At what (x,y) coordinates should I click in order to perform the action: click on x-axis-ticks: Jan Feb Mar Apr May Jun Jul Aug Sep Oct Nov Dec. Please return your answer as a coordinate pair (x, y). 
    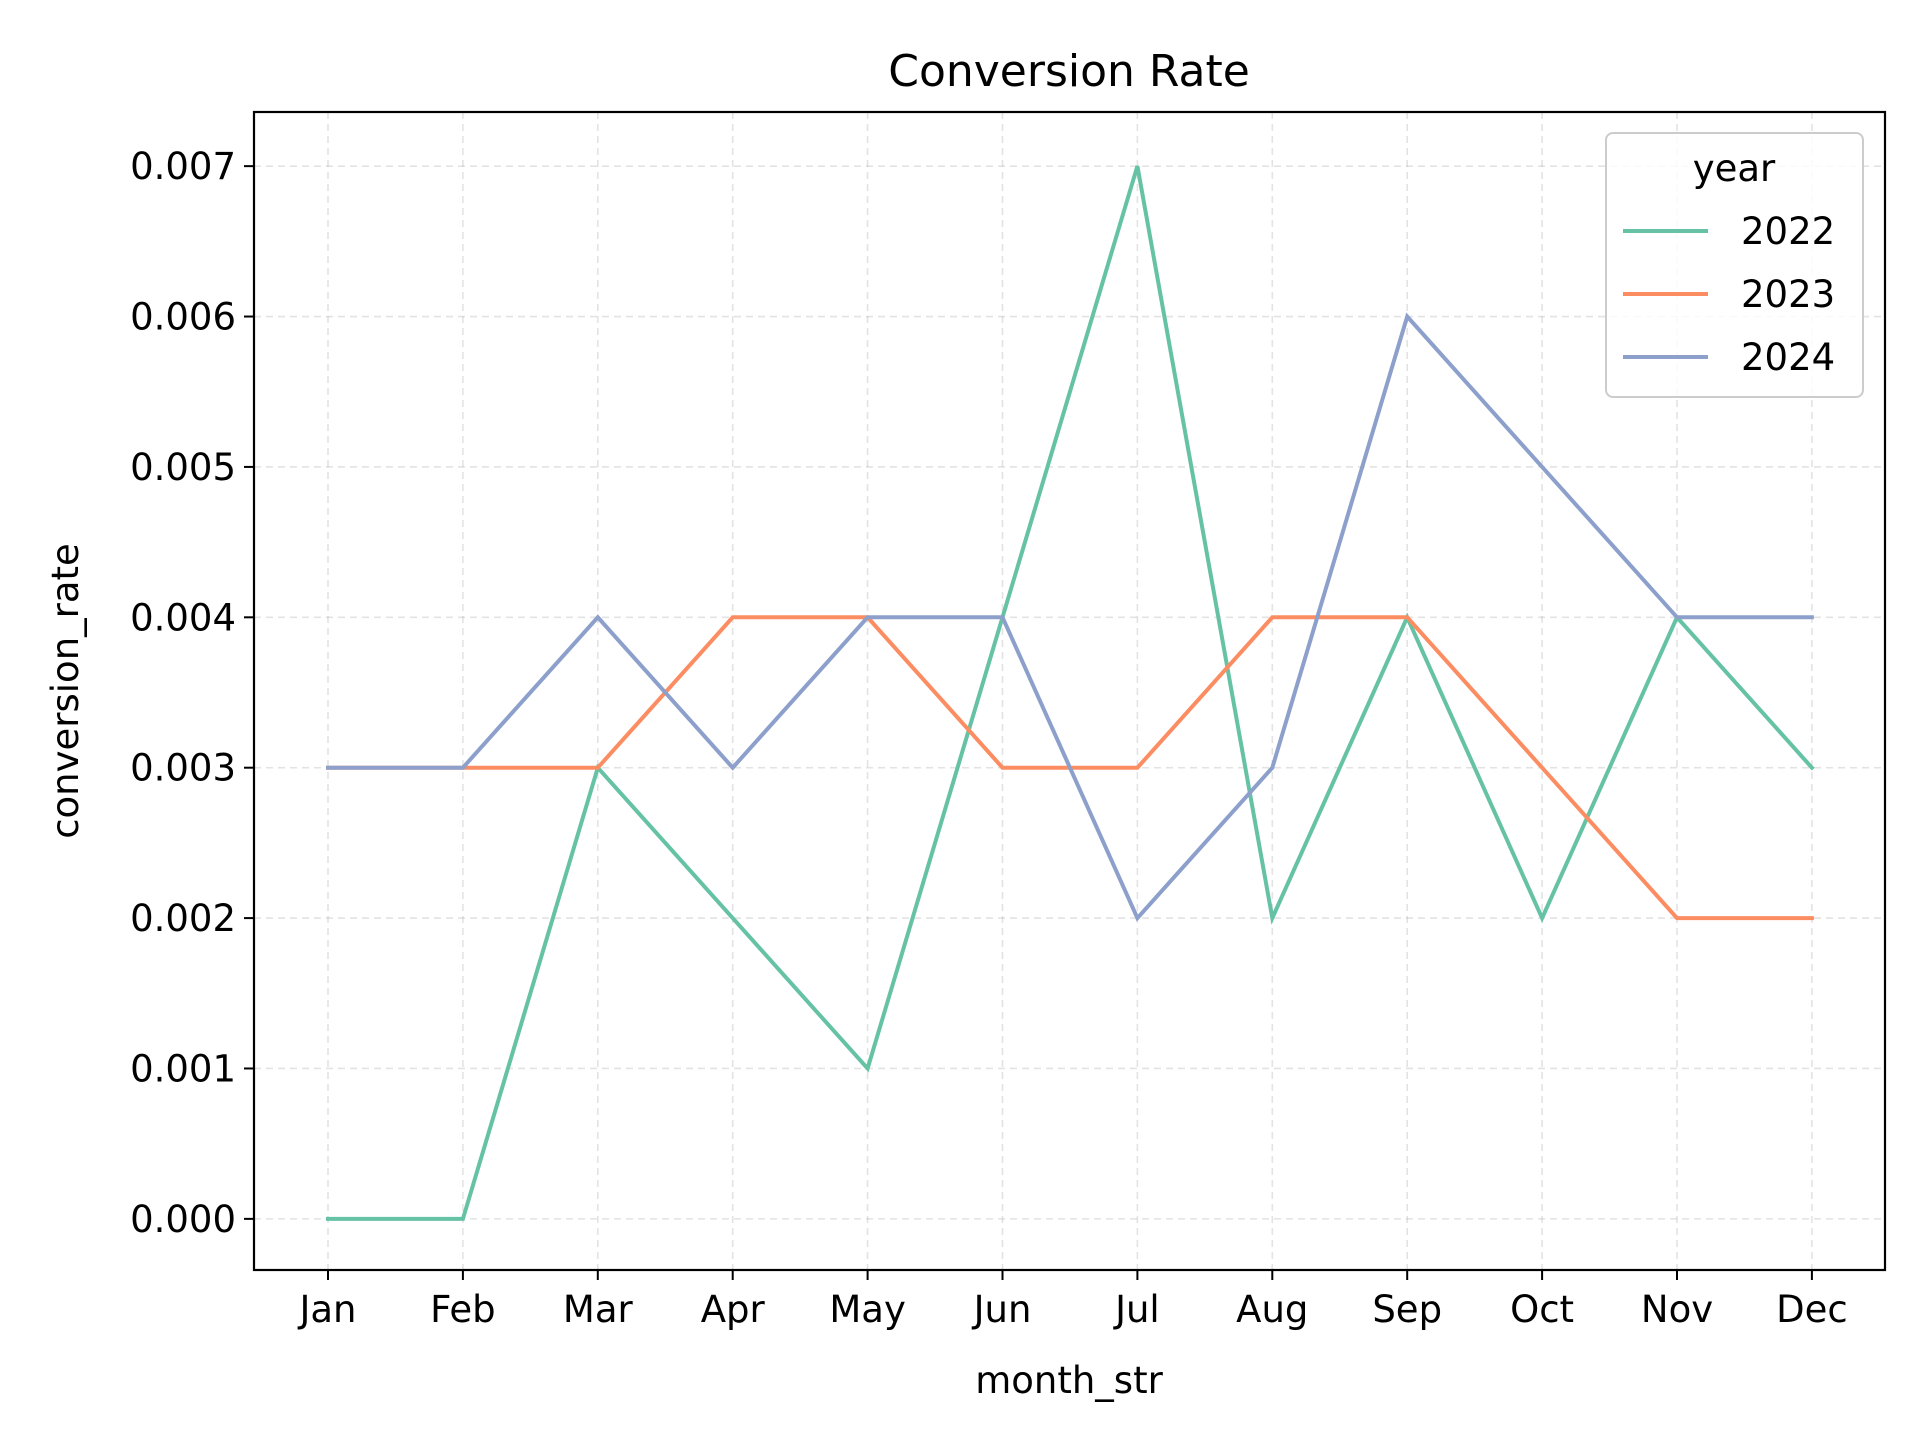
    Looking at the image, I should click on (1072, 1300).